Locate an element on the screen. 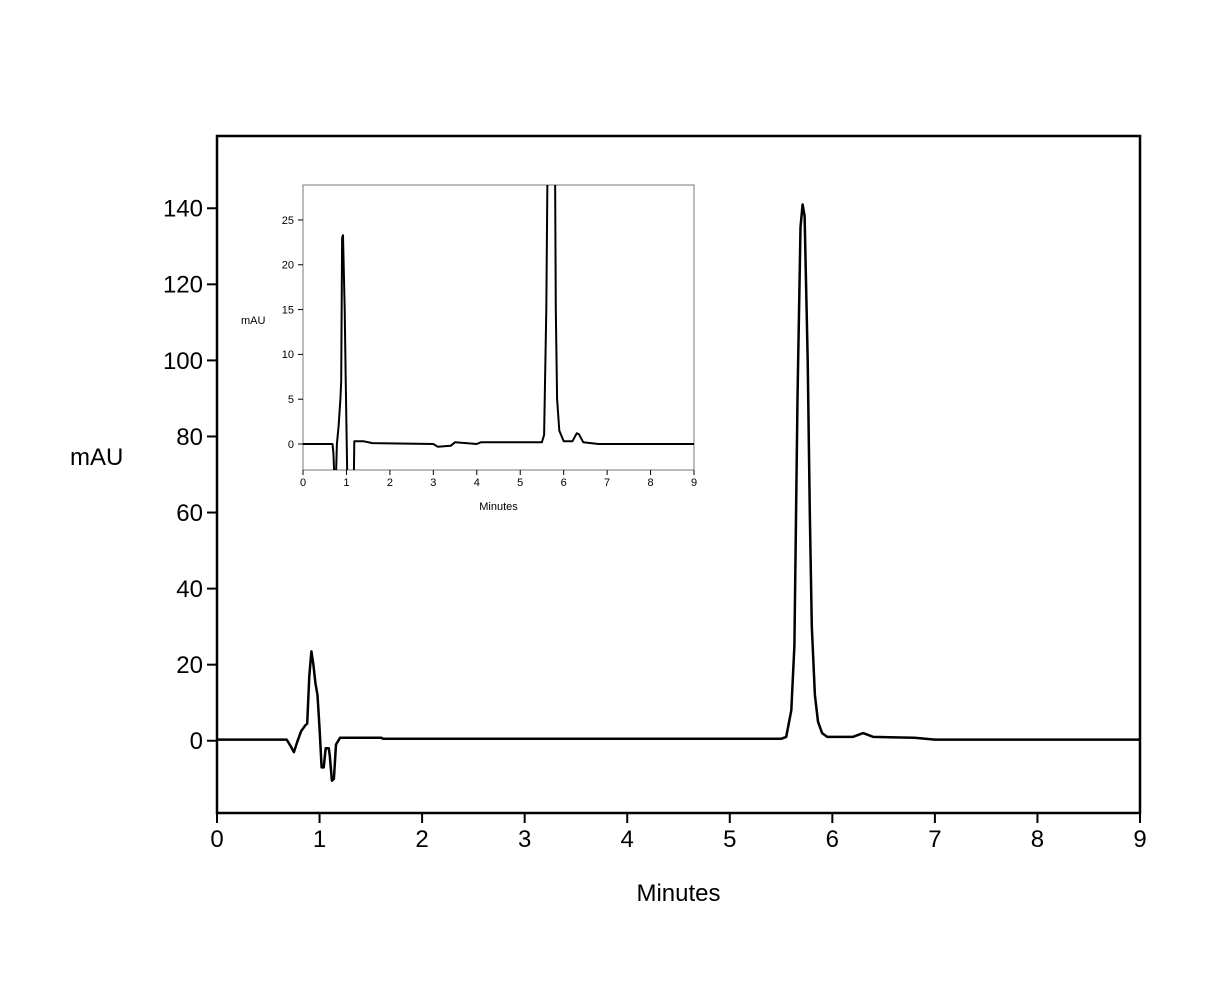  series-line is located at coordinates (498, 327).